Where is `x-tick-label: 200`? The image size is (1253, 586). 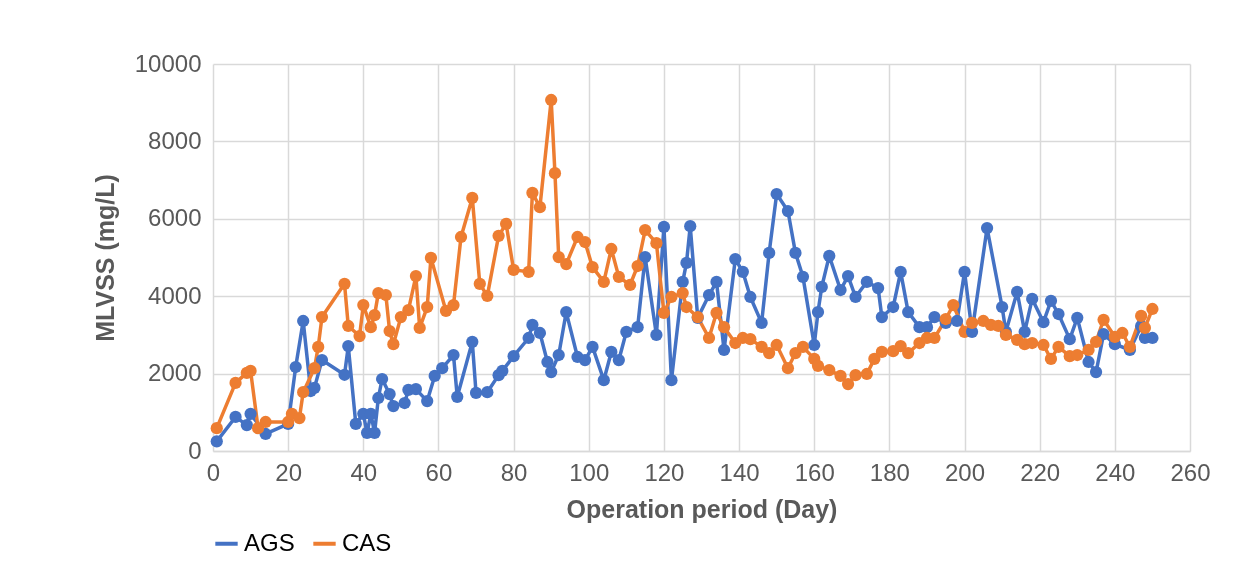 x-tick-label: 200 is located at coordinates (965, 472).